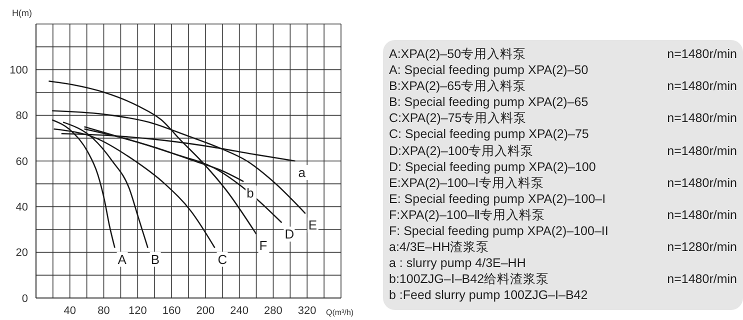 Image resolution: width=743 pixels, height=320 pixels. Describe the element at coordinates (439, 247) in the screenshot. I see `text: a:4/3E–HH渣浆泵` at that location.